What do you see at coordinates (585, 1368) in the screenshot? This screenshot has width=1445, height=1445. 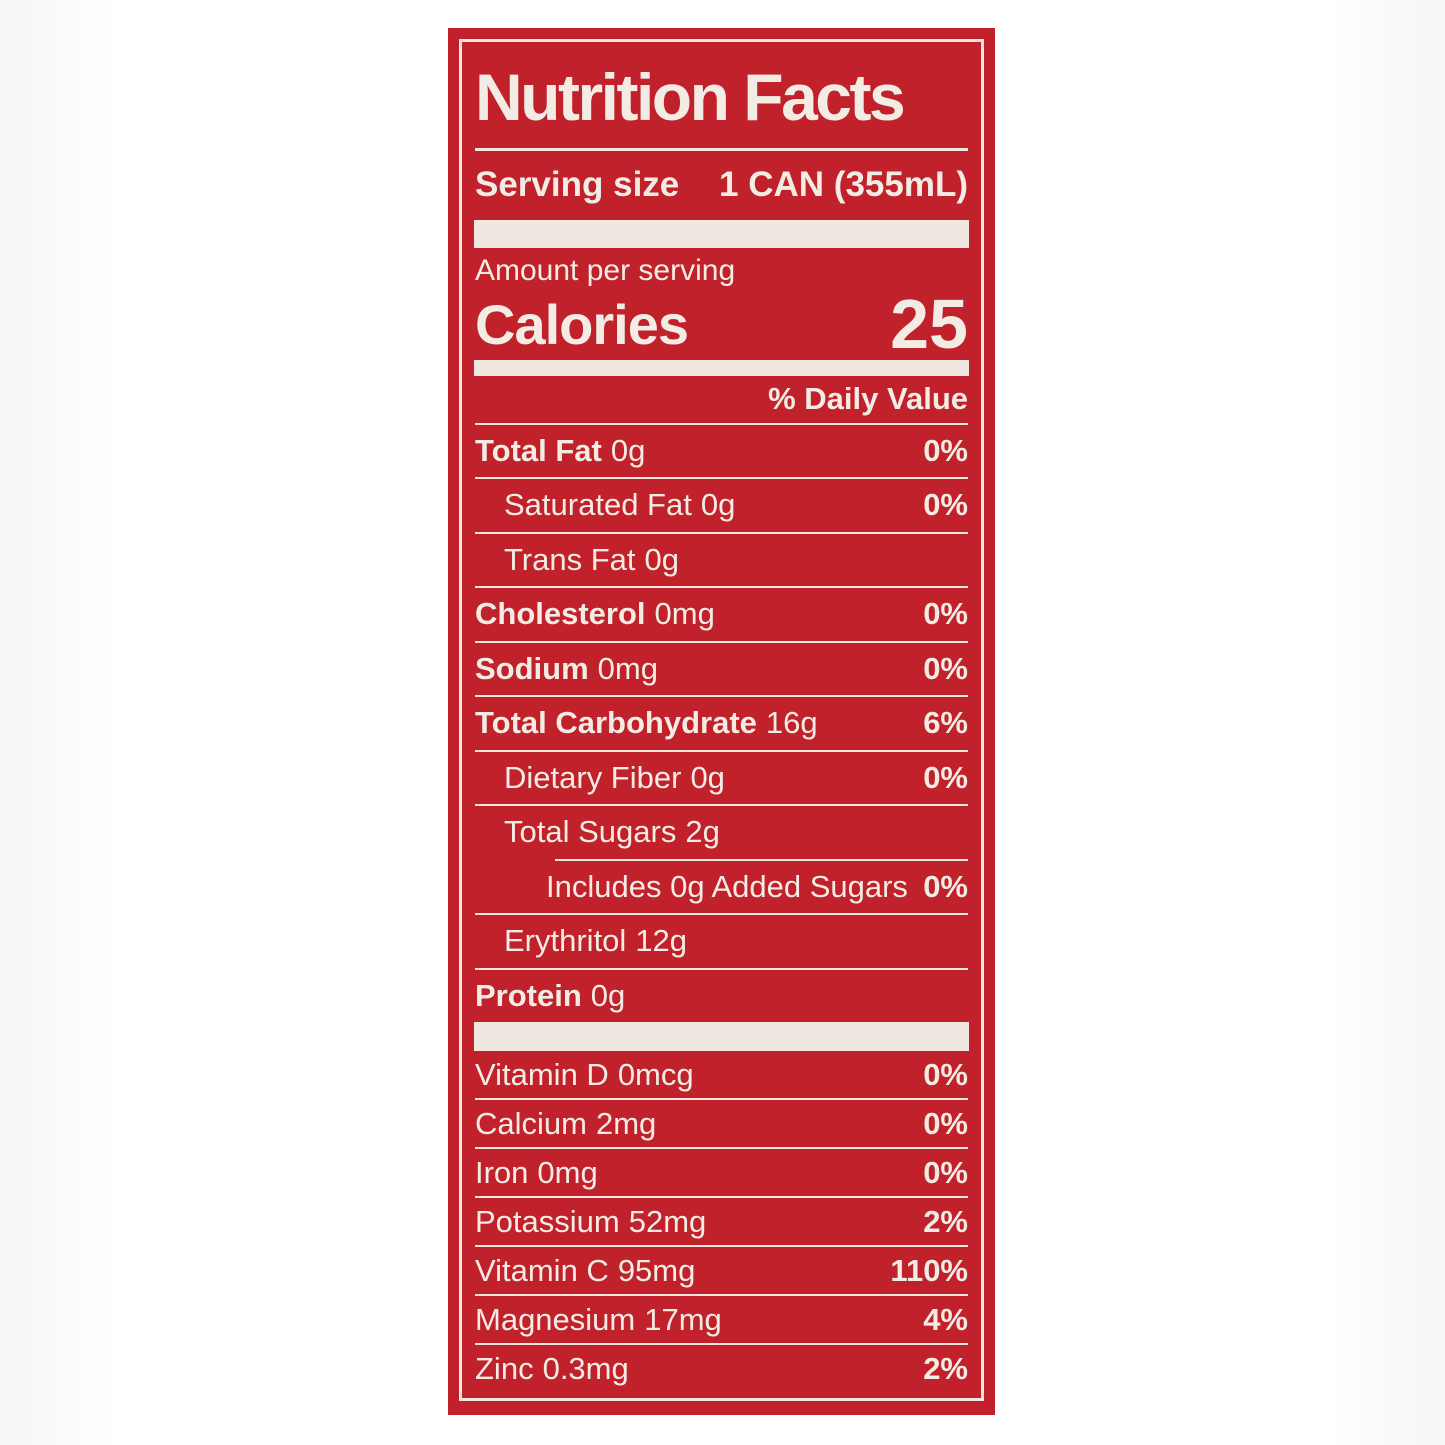 I see `nutrient-amount: 0.3mg` at bounding box center [585, 1368].